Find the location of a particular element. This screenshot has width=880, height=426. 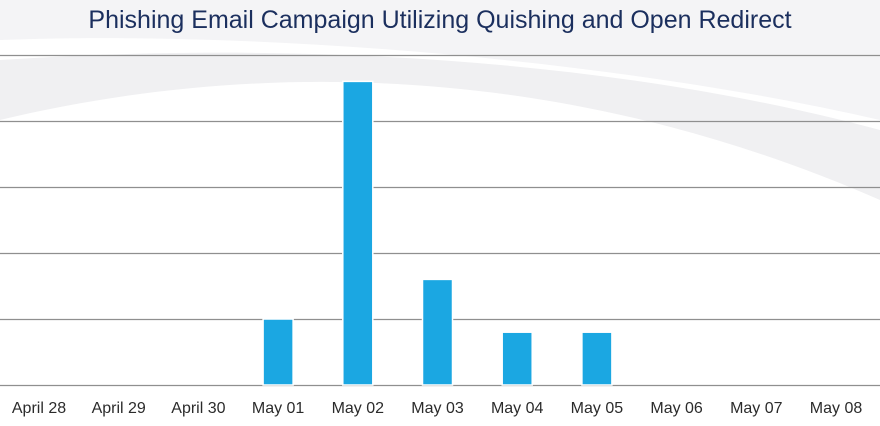

x-tick-label: May 02 is located at coordinates (358, 408).